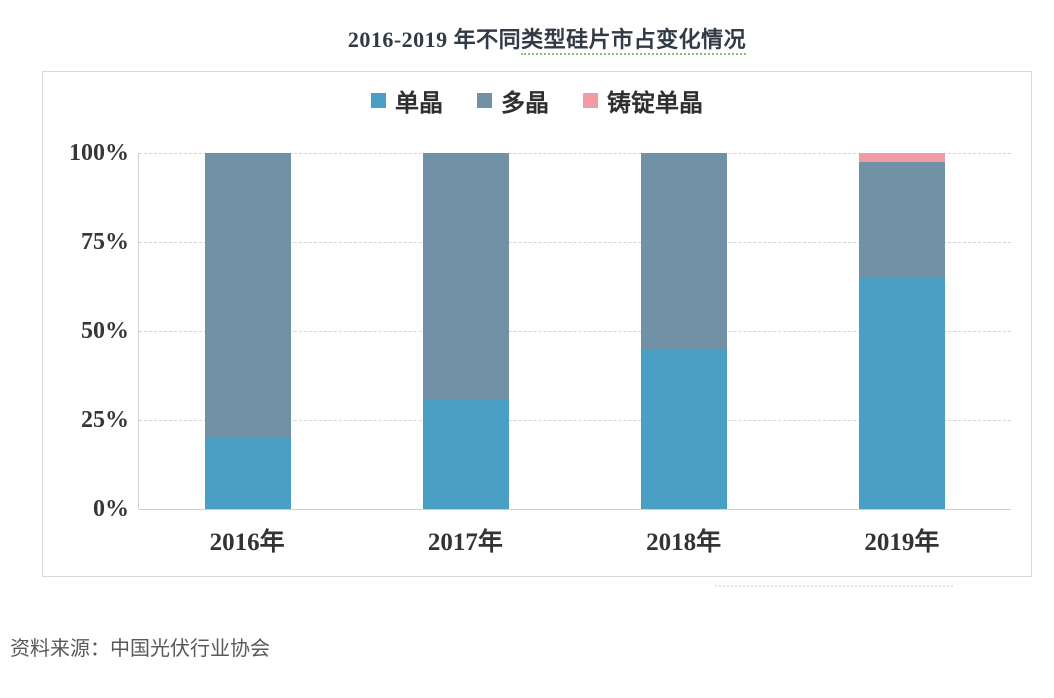 The width and height of the screenshot is (1054, 698). I want to click on chart-legend: 单晶 多晶 铸锭单晶, so click(537, 100).